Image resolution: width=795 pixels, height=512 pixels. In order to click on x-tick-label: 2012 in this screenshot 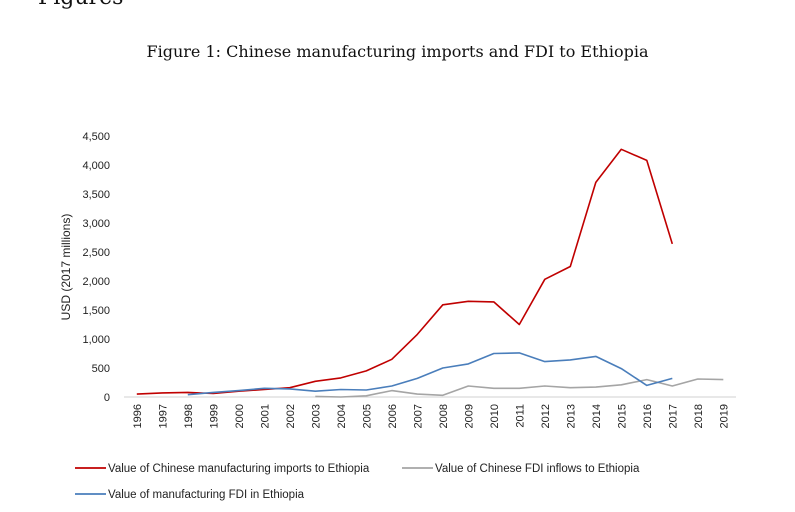, I will do `click(546, 416)`.